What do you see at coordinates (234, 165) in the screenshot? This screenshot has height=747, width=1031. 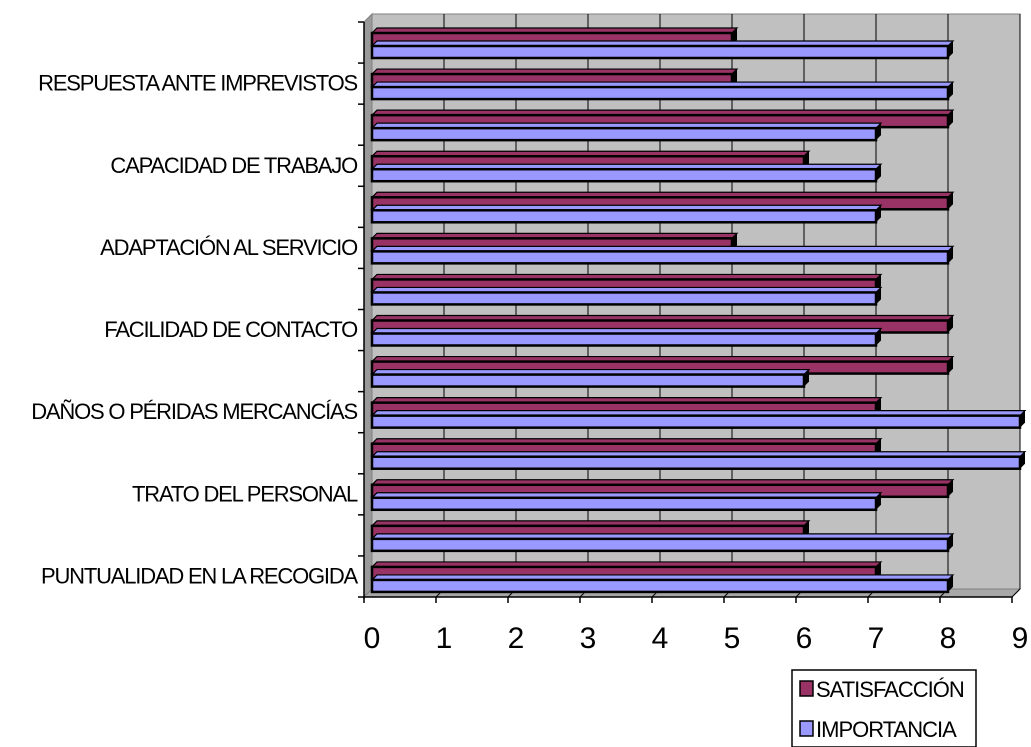 I see `y-category-label: CAPACIDAD DE TRABAJO` at bounding box center [234, 165].